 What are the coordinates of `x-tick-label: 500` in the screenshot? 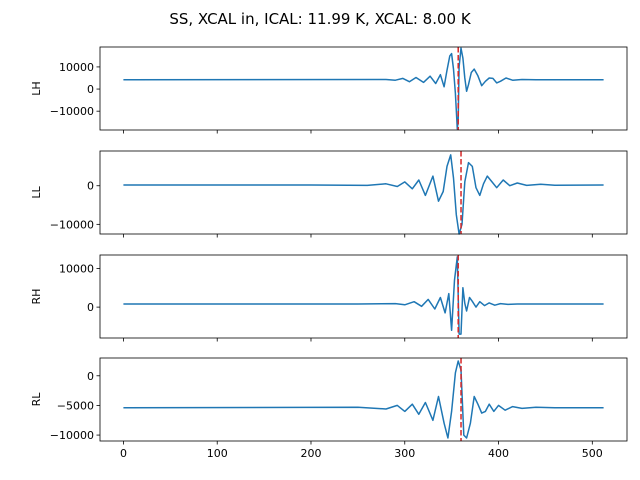 It's located at (592, 453).